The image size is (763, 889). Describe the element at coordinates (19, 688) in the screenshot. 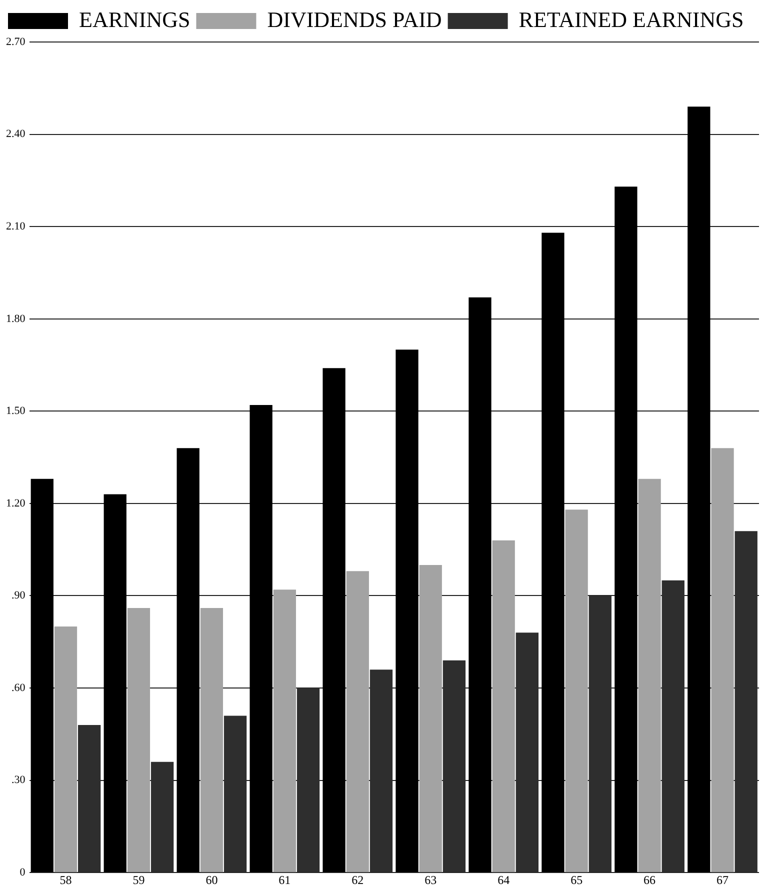

I see `y-tick-label: .60` at that location.